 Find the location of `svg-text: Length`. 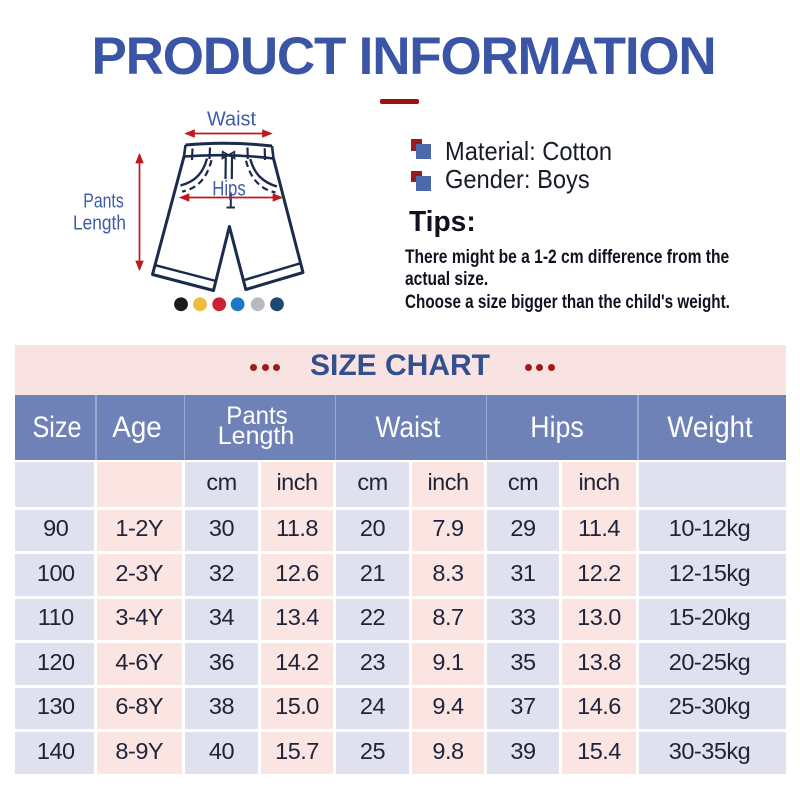

svg-text: Length is located at coordinates (99, 223).